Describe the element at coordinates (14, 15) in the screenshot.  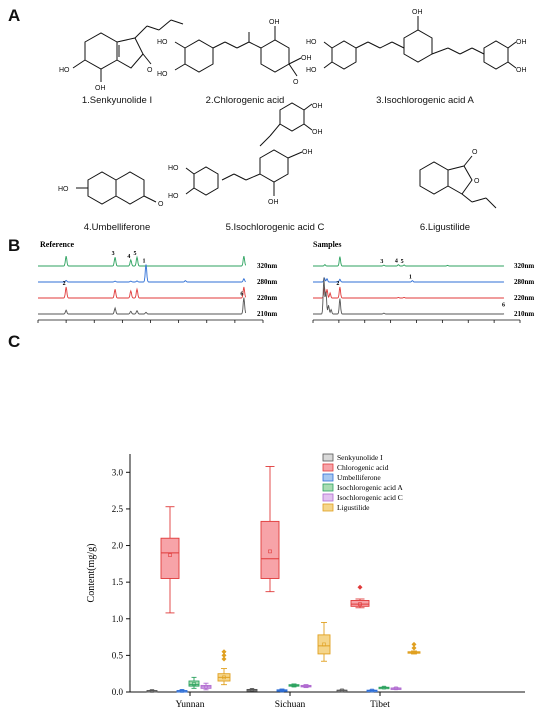
I see `panel-letter-a: A` at that location.